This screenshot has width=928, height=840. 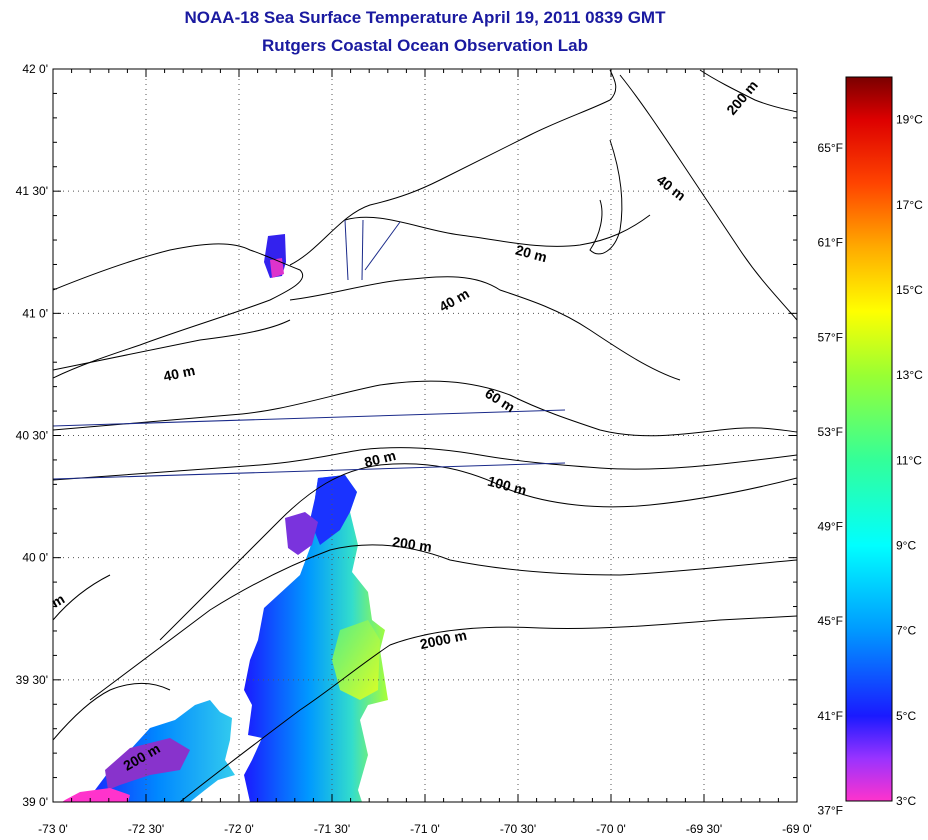 What do you see at coordinates (425, 45) in the screenshot?
I see `map-subtitle: Rutgers Coastal Ocean Observation Lab` at bounding box center [425, 45].